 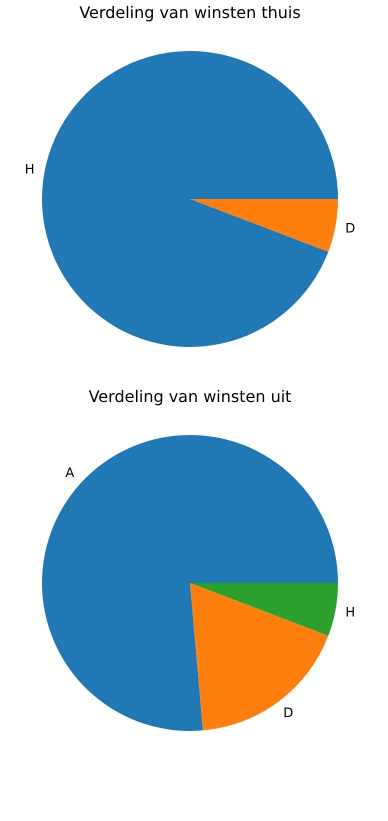 I want to click on slice-label: A, so click(x=69, y=473).